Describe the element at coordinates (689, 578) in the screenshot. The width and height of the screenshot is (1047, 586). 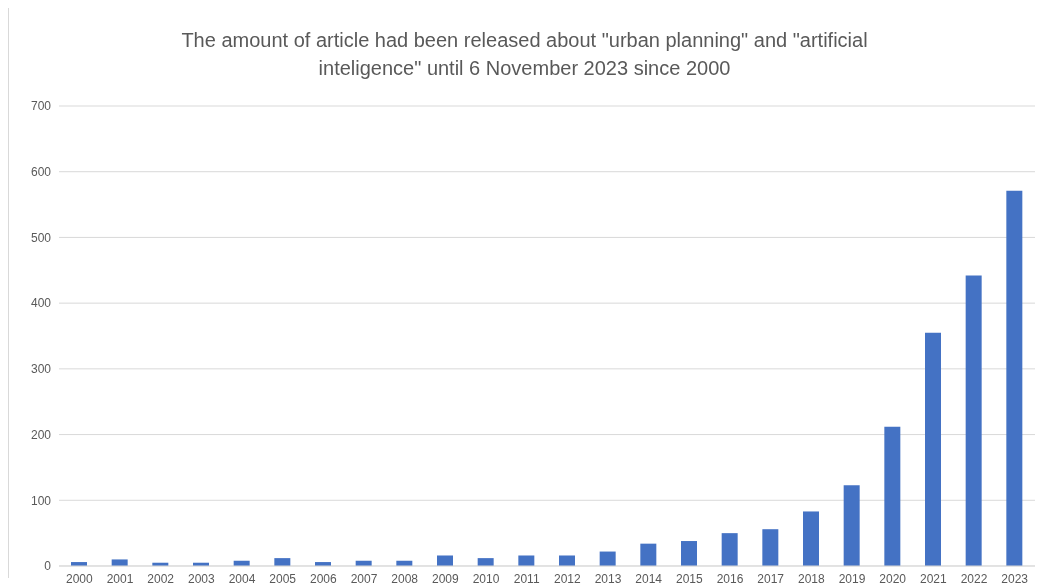
I see `x-tick-label: 2015` at that location.